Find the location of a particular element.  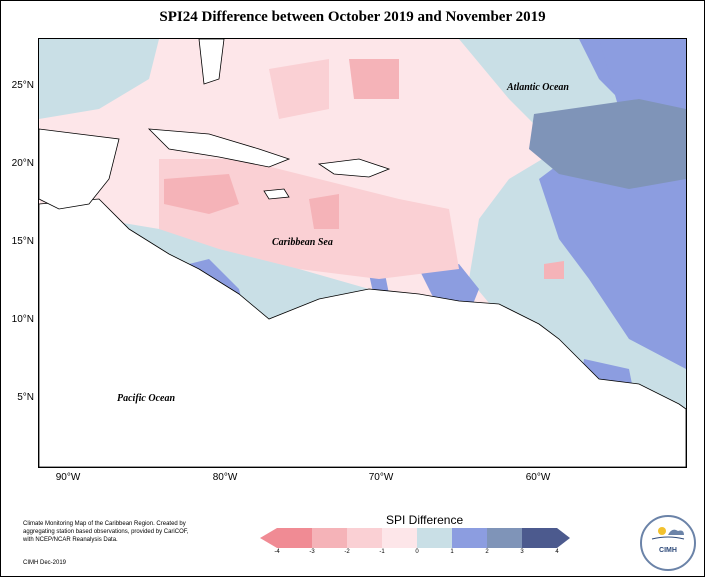

colorbar-arrow-right is located at coordinates (563, 538).